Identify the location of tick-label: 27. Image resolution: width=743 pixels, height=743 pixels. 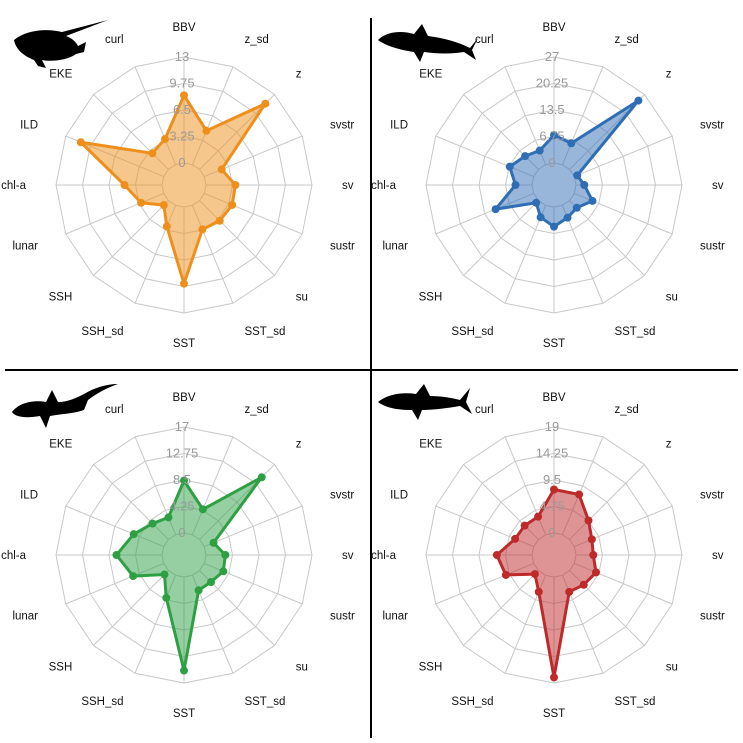
(552, 56).